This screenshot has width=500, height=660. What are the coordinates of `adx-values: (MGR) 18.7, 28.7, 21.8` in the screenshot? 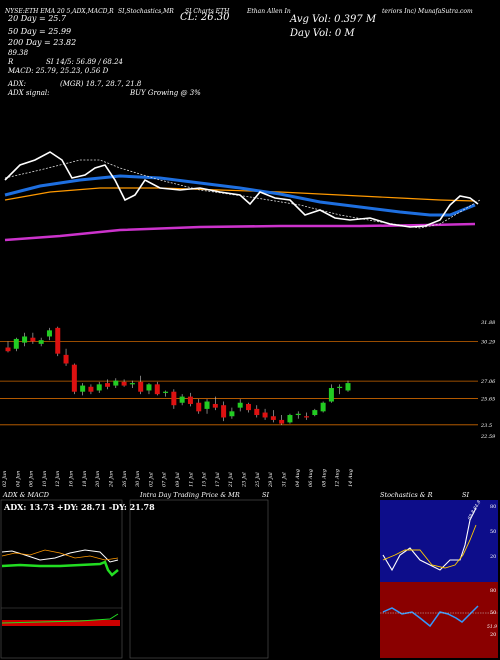 It's located at (101, 84).